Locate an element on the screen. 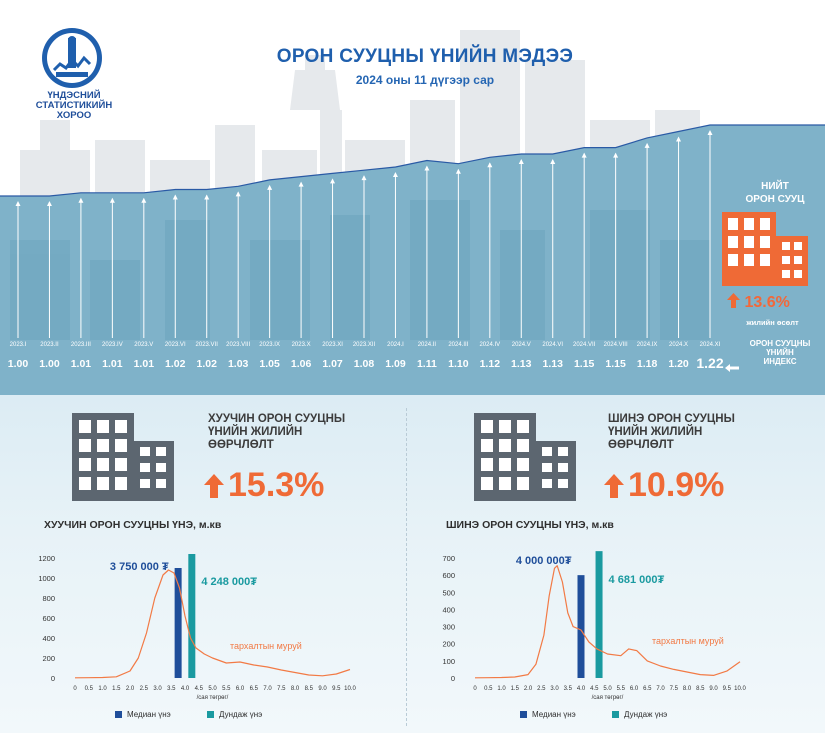 The width and height of the screenshot is (825, 733). mean-label: 4 681 000₮ is located at coordinates (637, 580).